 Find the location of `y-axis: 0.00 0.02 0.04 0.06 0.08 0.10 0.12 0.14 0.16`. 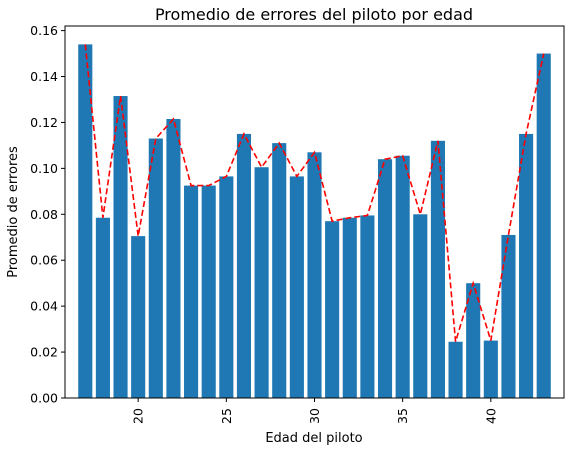

y-axis: 0.00 0.02 0.04 0.06 0.08 0.10 0.12 0.14 0.16 is located at coordinates (47, 214).